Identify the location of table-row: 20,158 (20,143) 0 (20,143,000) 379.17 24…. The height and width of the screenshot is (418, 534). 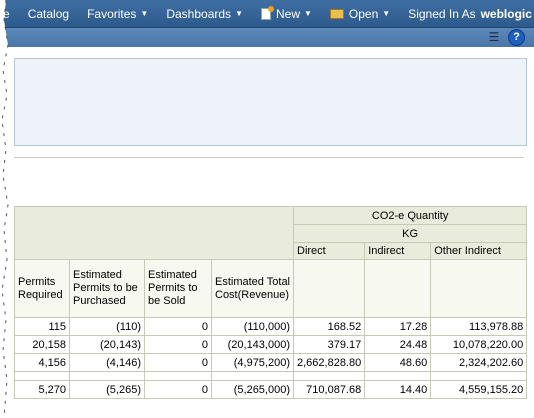
(271, 344).